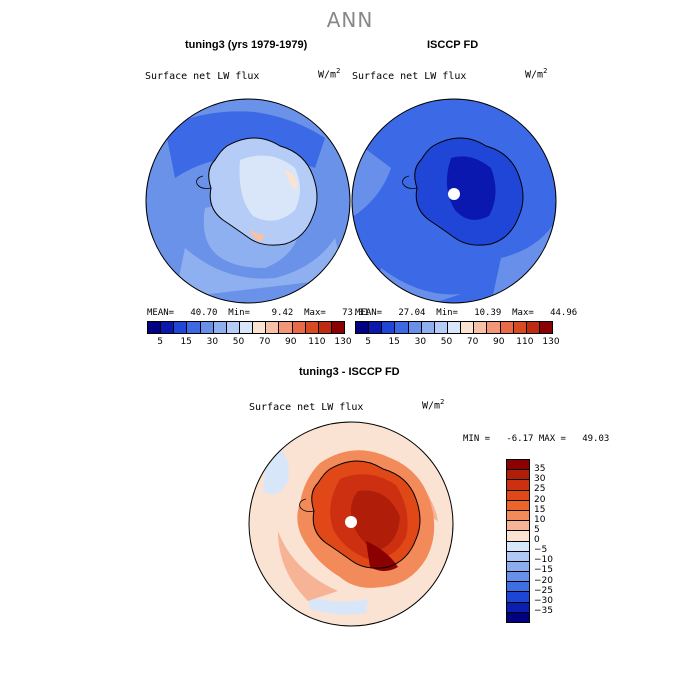 This screenshot has width=700, height=700. I want to click on colorbar-diff-tick-label: −25, so click(543, 590).